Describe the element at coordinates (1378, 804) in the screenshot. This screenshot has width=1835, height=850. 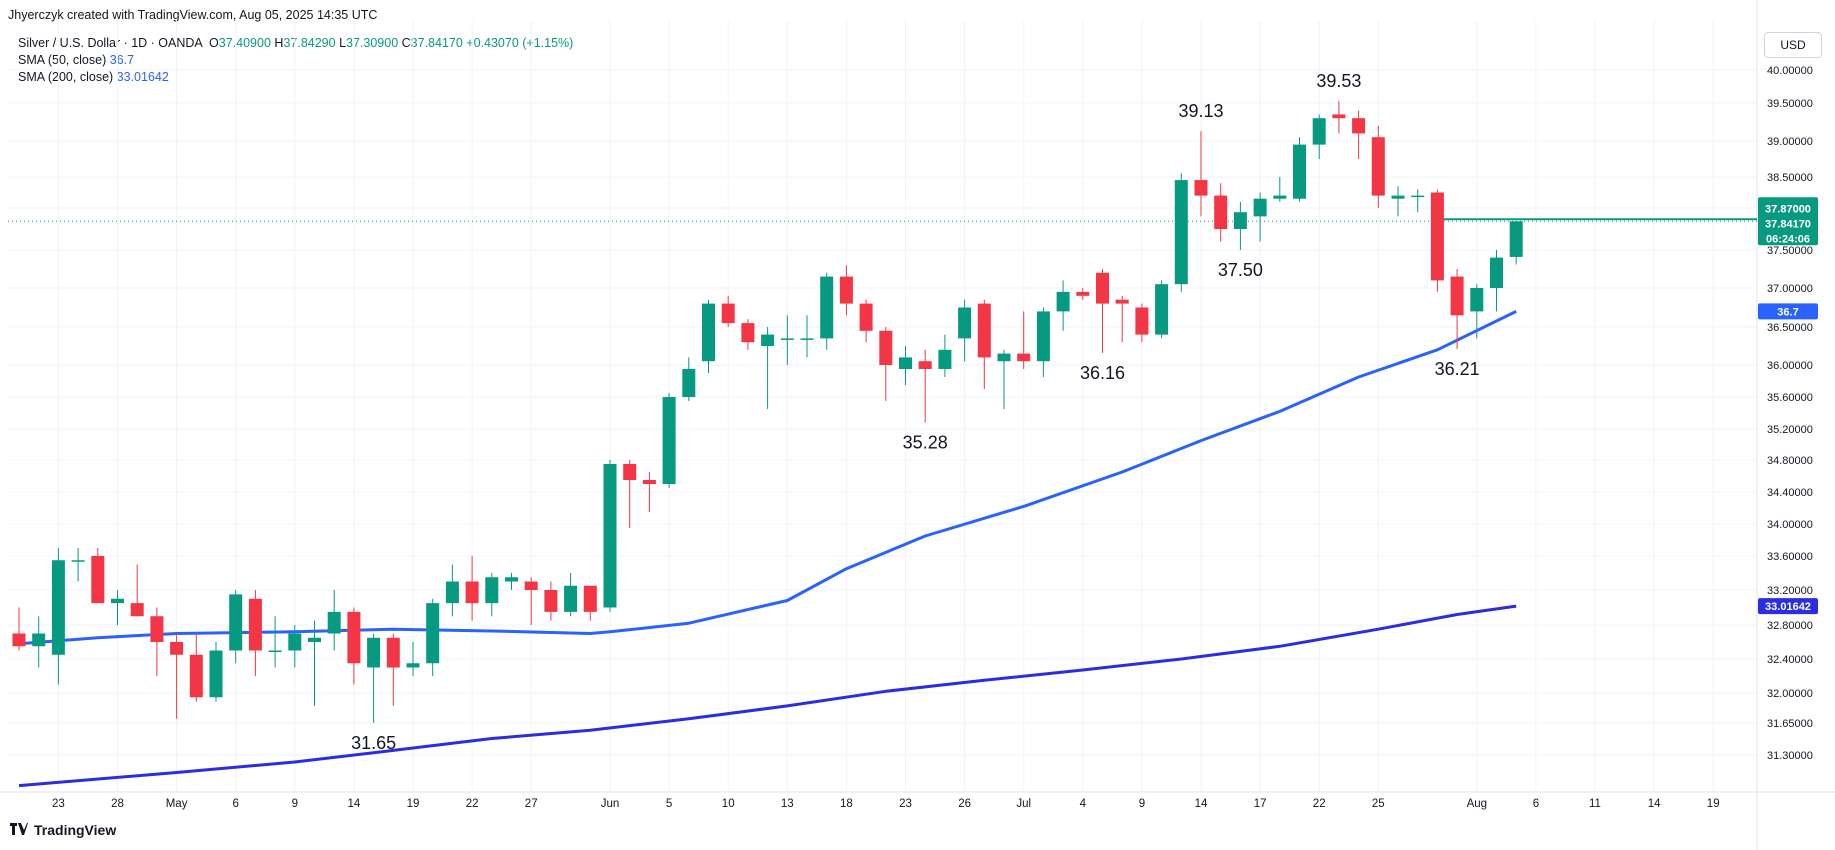
I see `time-tick-label: 25` at that location.